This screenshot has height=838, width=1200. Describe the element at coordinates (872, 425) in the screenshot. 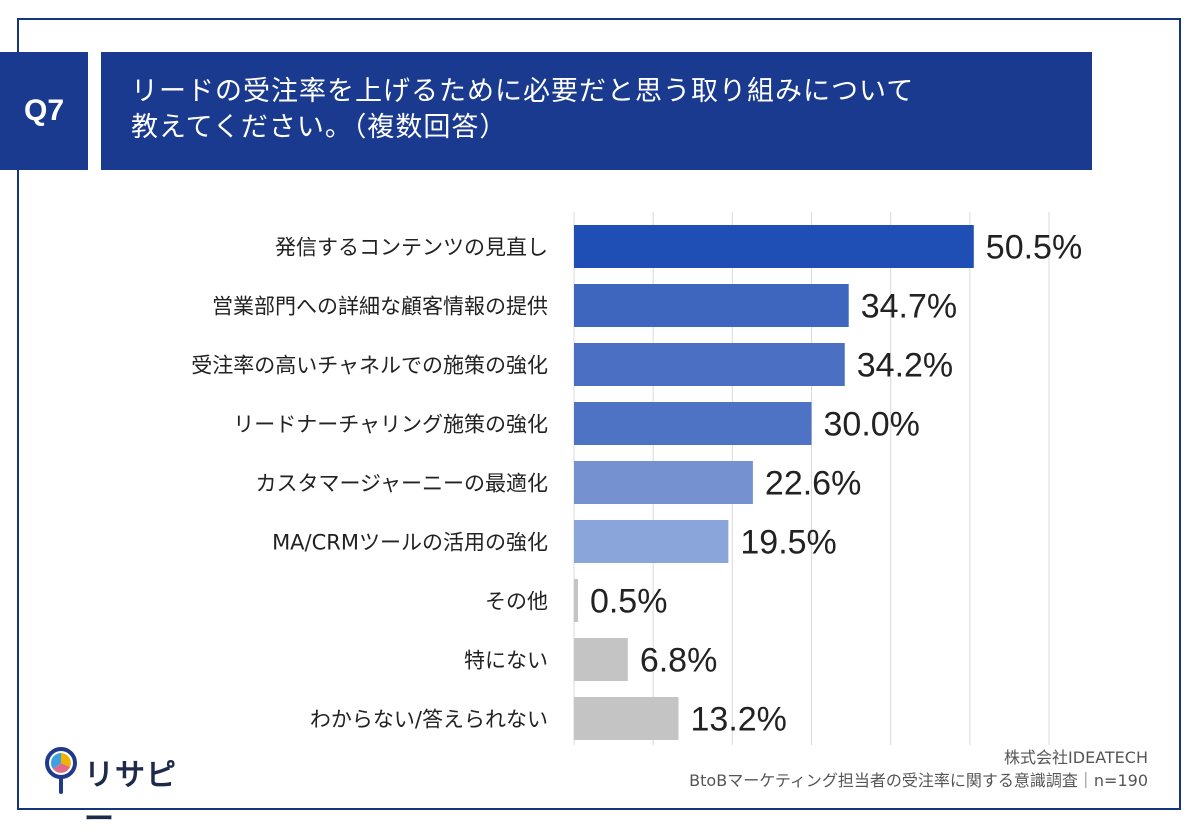

I see `value-label: 30.0%` at that location.